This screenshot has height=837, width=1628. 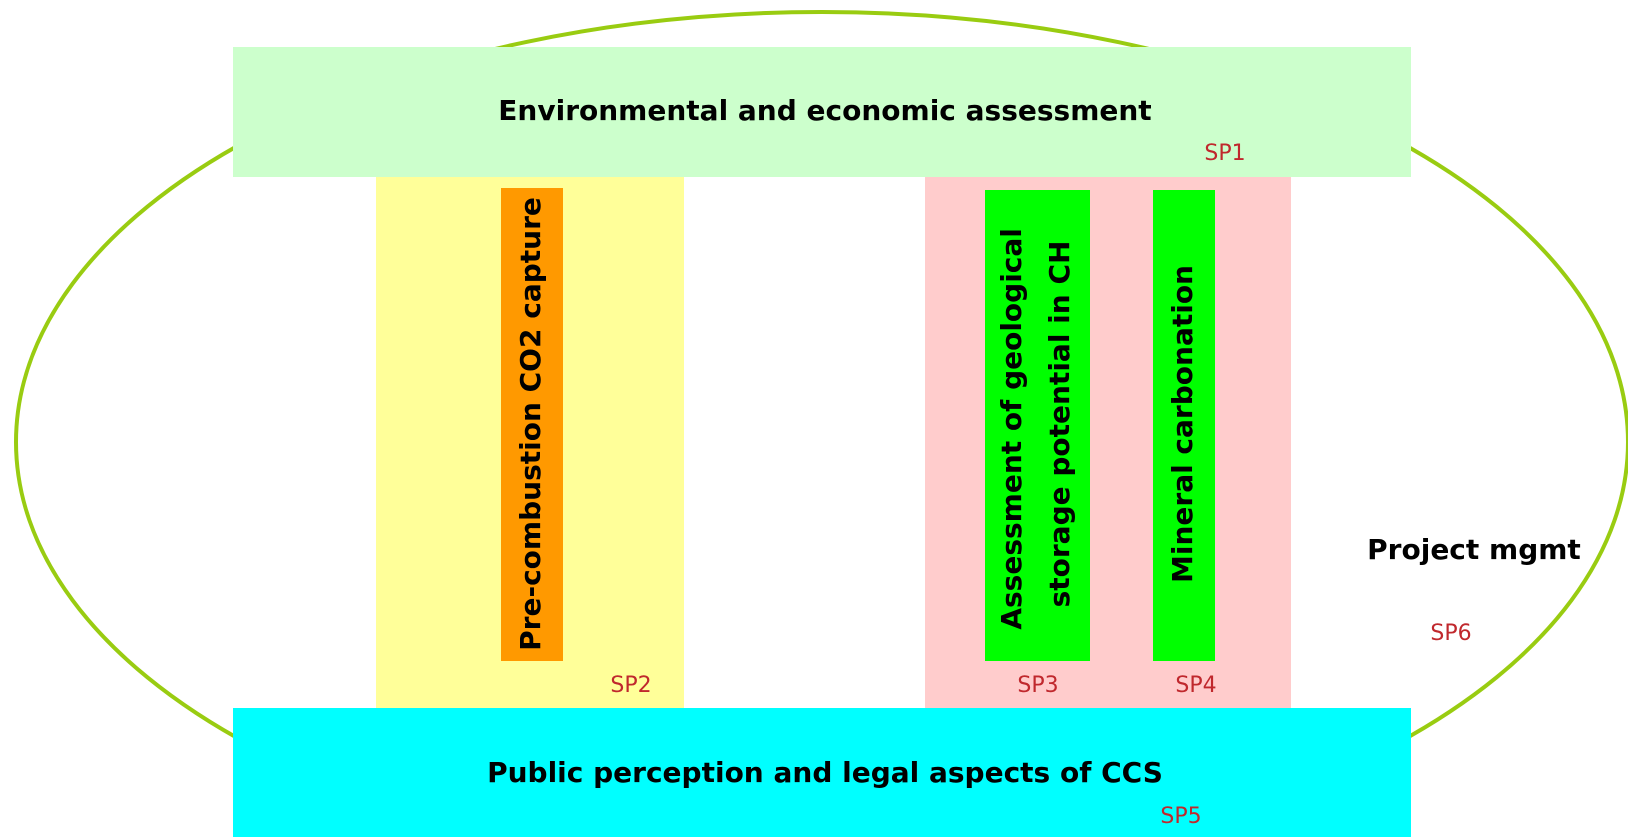 I want to click on orange-bar, so click(x=532, y=424).